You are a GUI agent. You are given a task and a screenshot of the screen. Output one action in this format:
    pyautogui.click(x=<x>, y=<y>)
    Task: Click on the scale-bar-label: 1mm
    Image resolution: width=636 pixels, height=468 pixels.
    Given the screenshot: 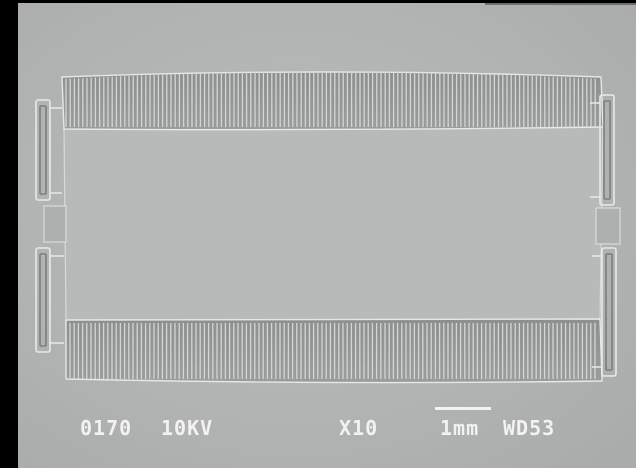 What is the action you would take?
    pyautogui.click(x=460, y=428)
    